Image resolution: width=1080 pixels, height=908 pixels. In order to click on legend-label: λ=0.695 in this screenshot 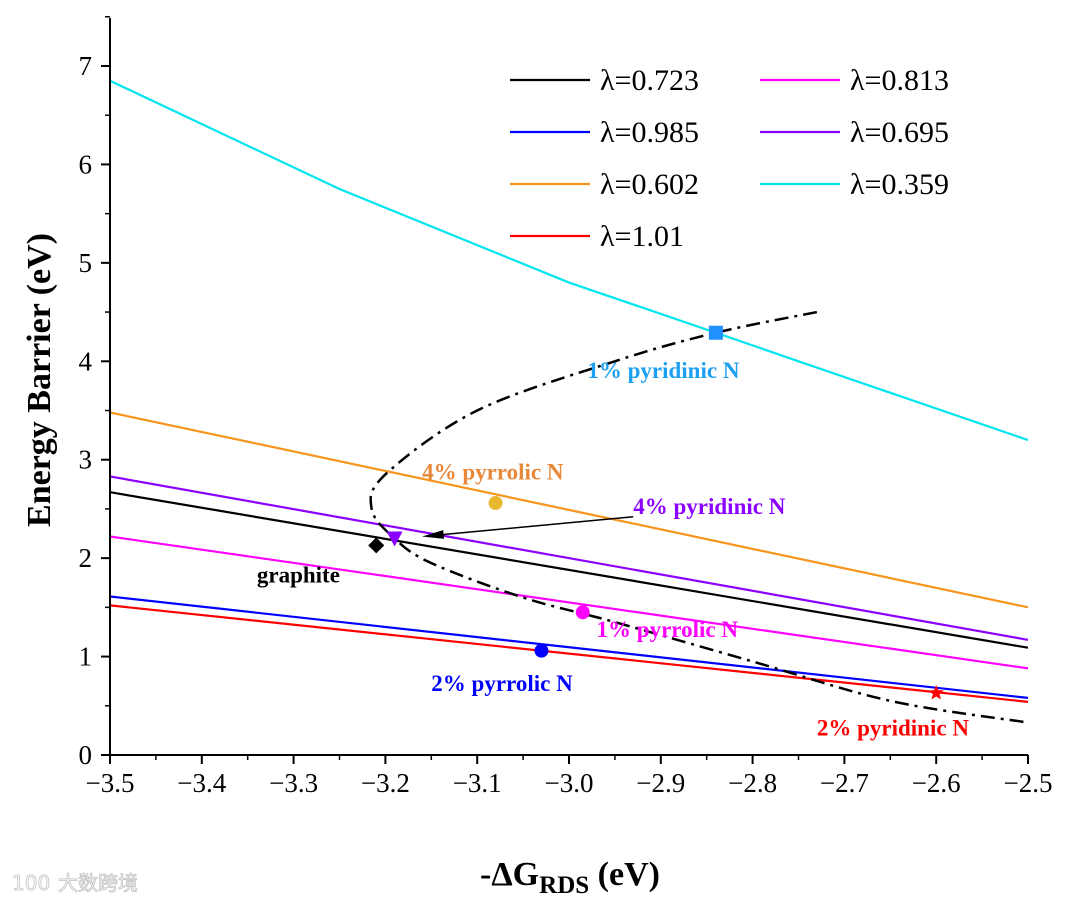, I will do `click(899, 132)`.